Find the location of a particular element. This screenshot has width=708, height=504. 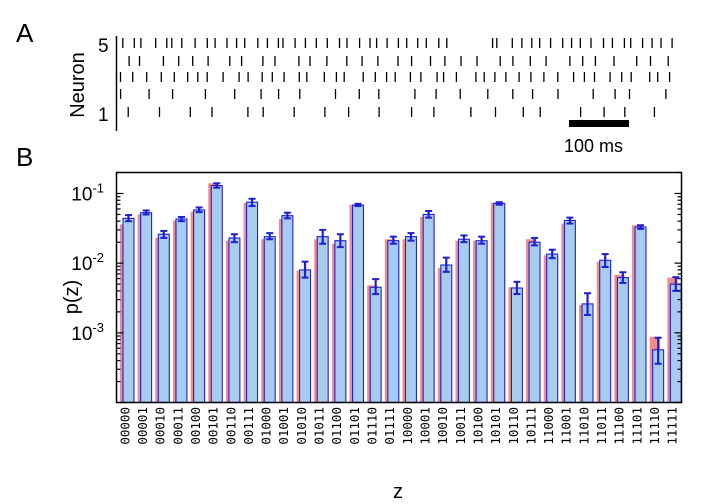

x-category-label: 01000 is located at coordinates (266, 426).